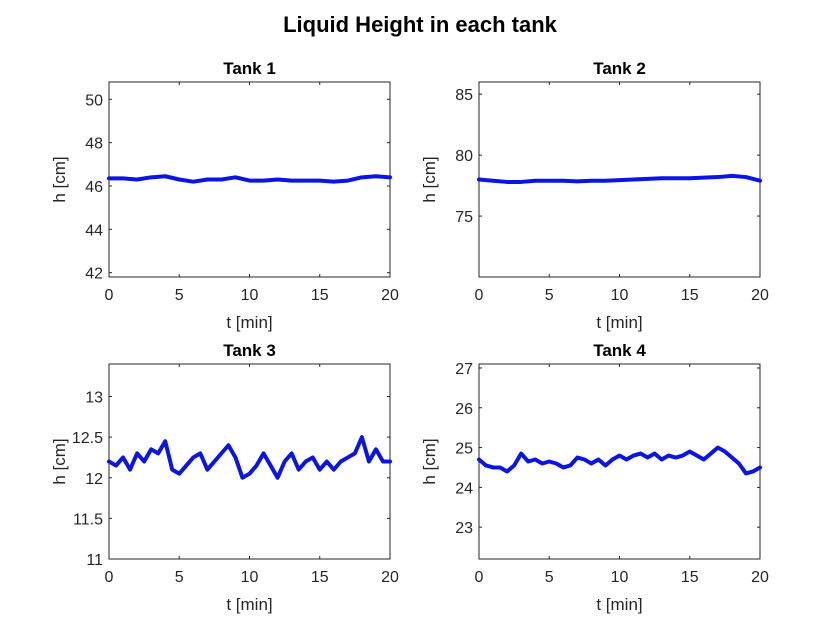  Describe the element at coordinates (464, 449) in the screenshot. I see `y-tick-label: 25` at that location.